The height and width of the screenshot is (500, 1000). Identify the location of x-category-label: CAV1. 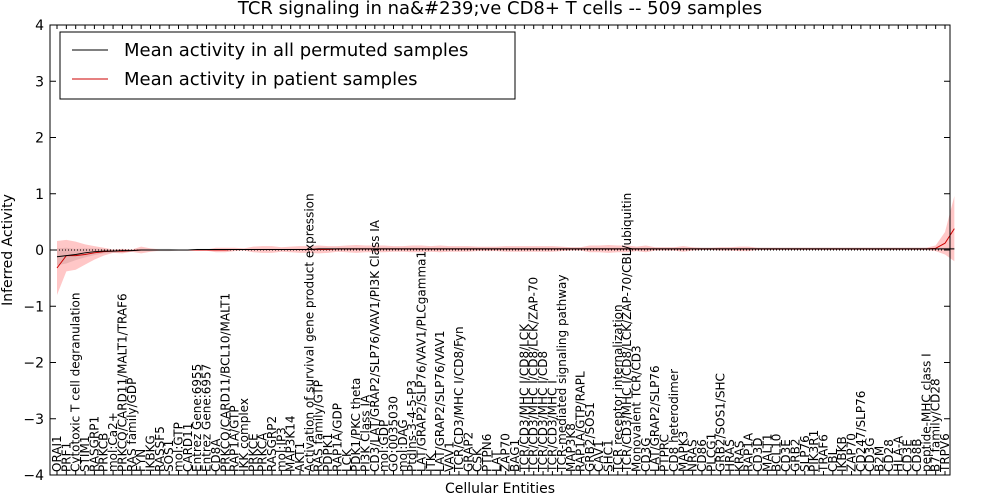
(599, 456).